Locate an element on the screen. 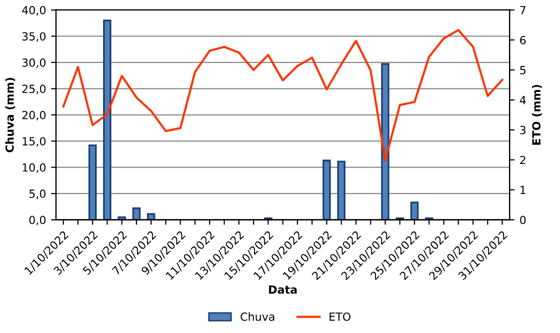  x-axis-title: Data is located at coordinates (283, 290).